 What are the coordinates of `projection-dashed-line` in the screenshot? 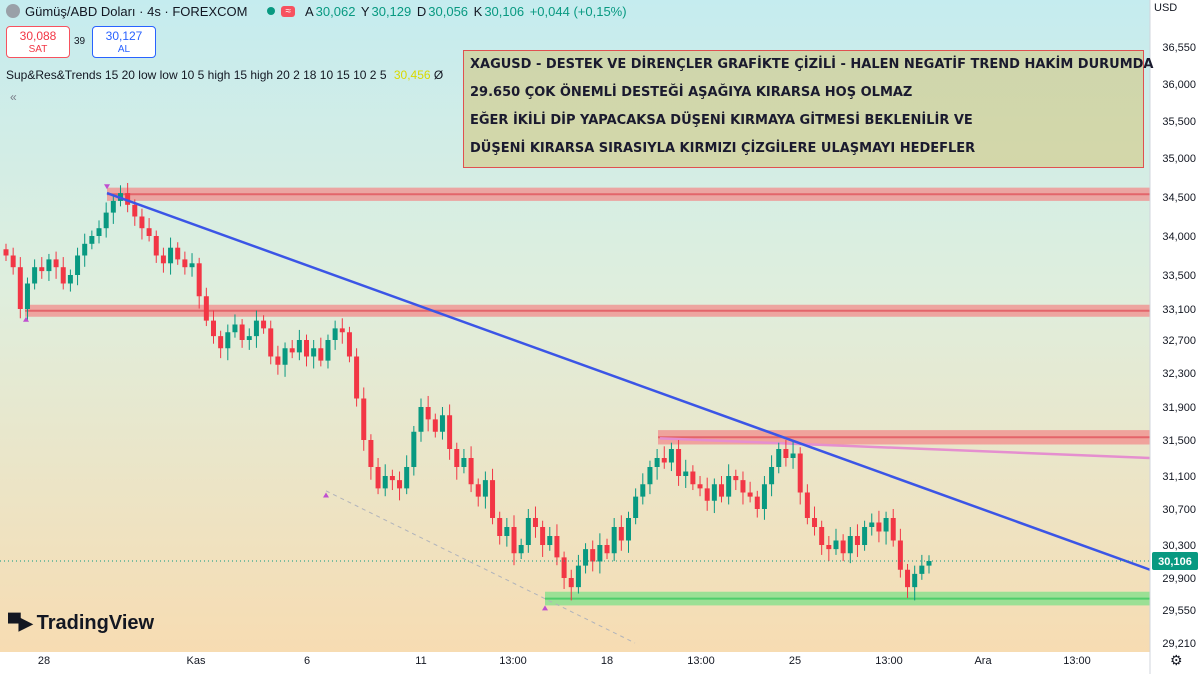 It's located at (480, 567).